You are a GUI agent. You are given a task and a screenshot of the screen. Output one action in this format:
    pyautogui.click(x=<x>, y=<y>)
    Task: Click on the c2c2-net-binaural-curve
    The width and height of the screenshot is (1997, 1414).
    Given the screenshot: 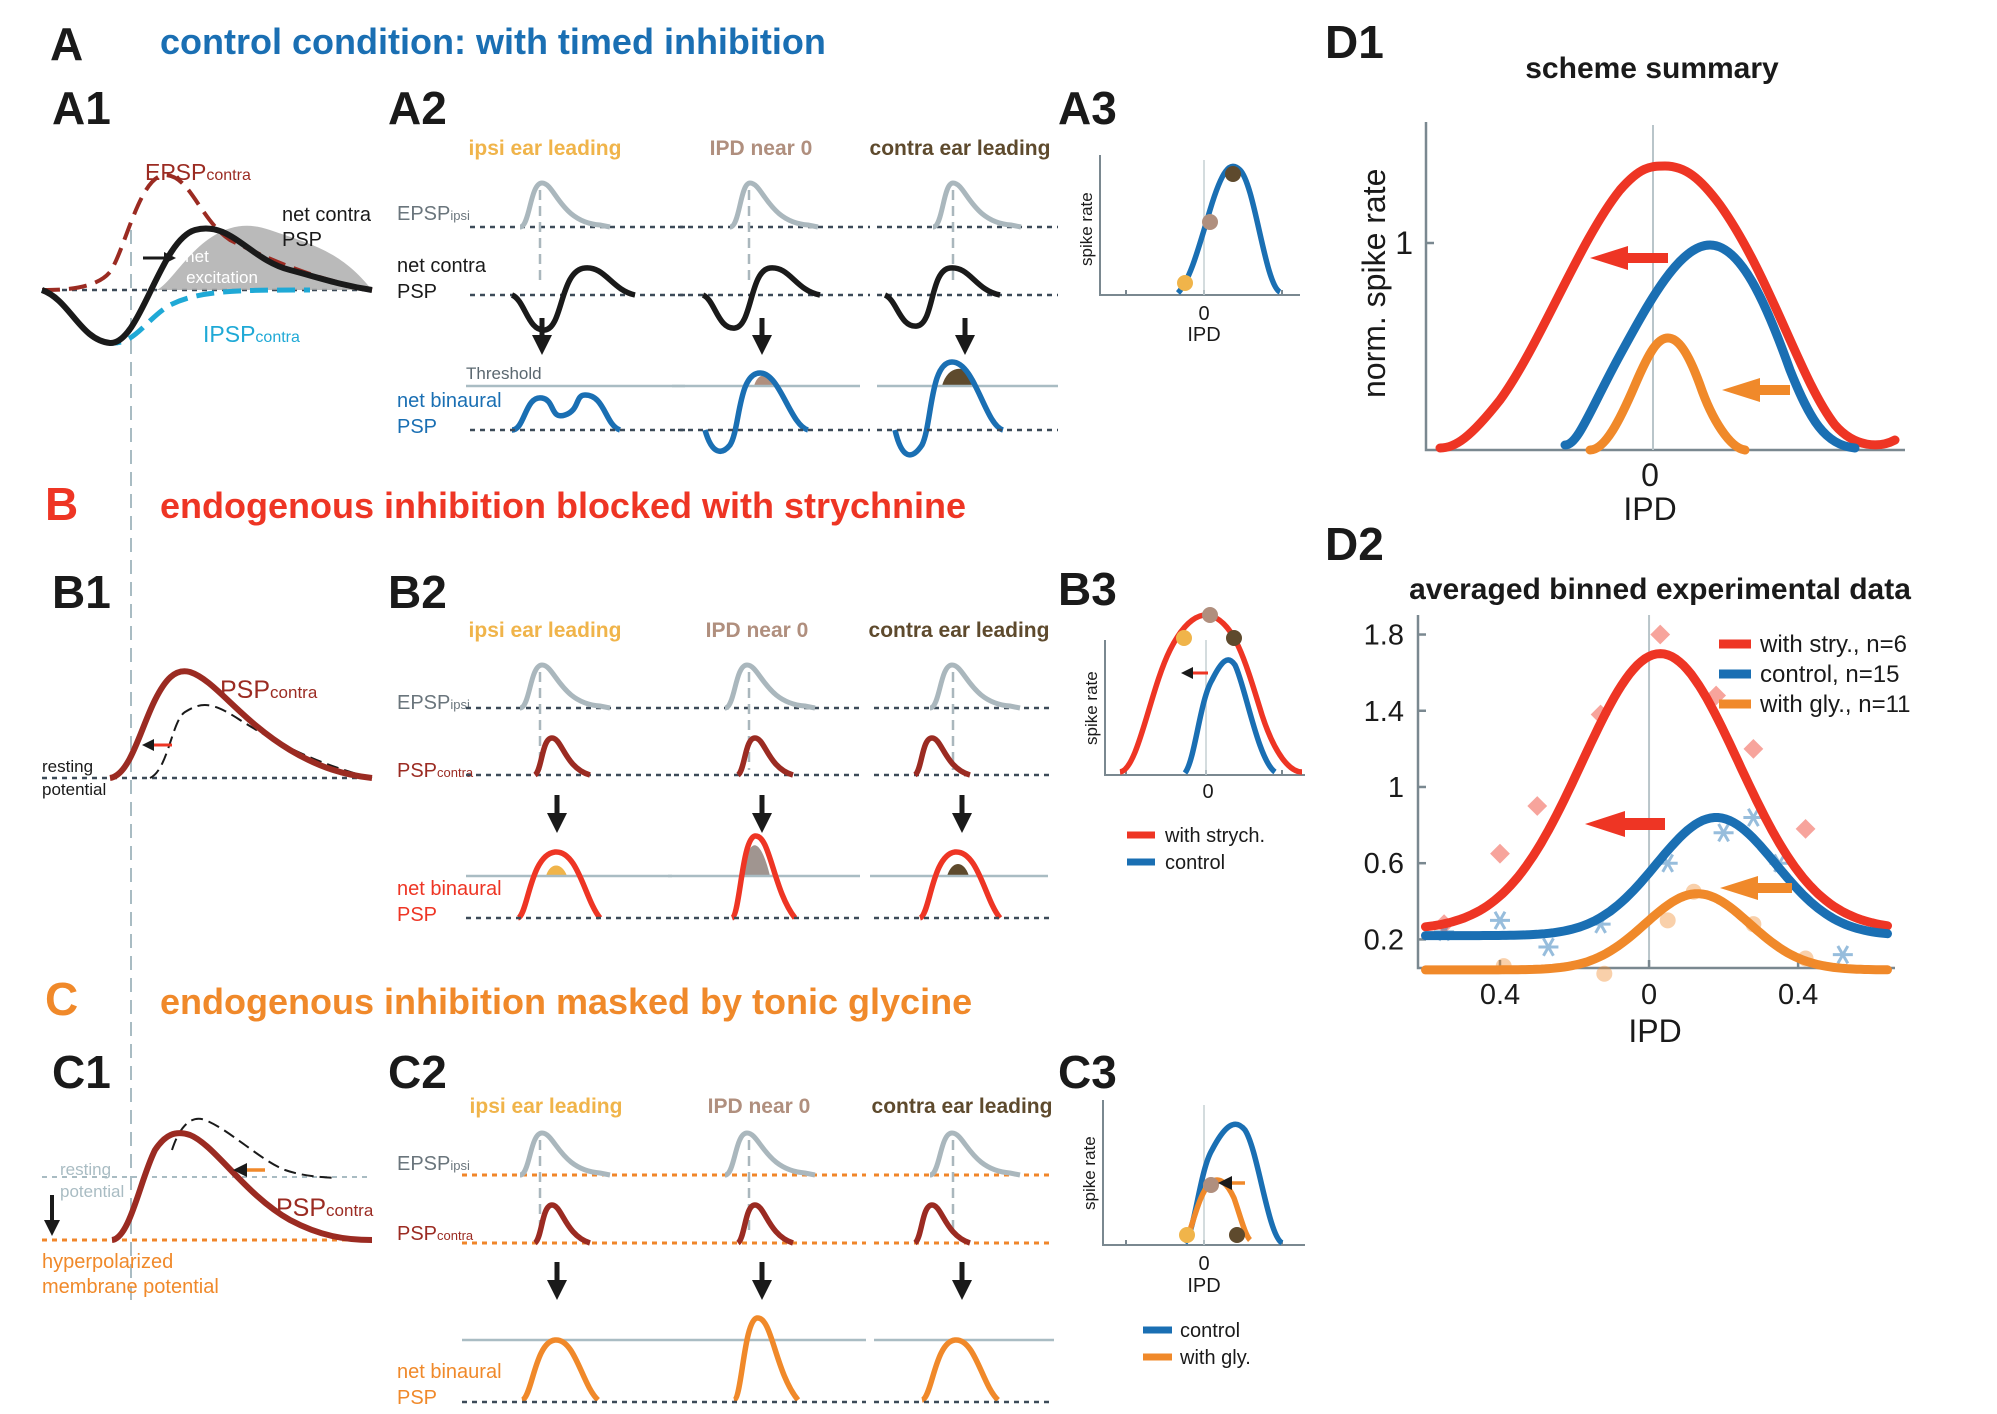 What is the action you would take?
    pyautogui.click(x=766, y=1359)
    